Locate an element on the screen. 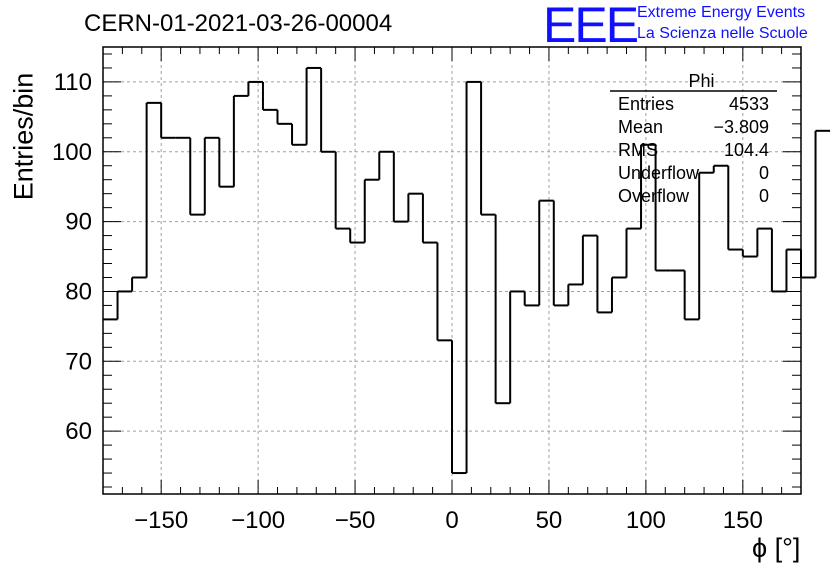 The height and width of the screenshot is (572, 836). x-tick-label: −150 is located at coordinates (161, 520).